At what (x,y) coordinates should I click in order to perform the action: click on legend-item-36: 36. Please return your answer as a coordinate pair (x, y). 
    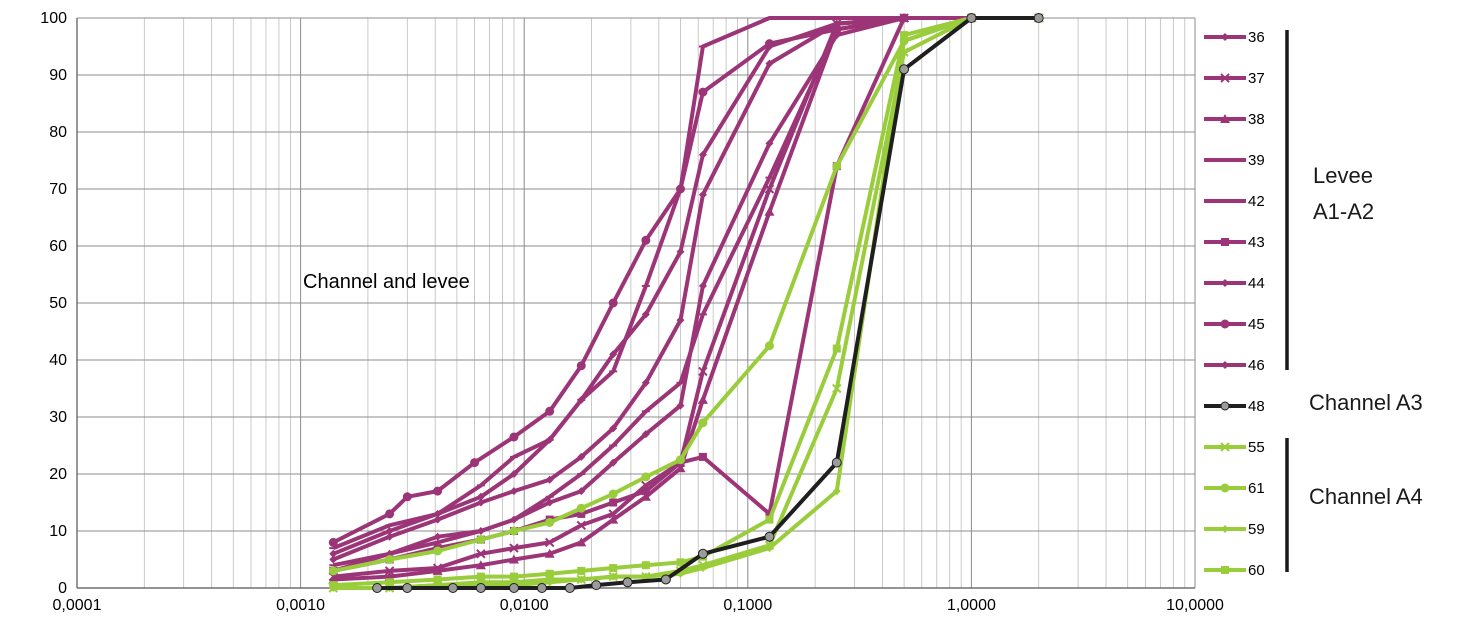
    Looking at the image, I should click on (1234, 37).